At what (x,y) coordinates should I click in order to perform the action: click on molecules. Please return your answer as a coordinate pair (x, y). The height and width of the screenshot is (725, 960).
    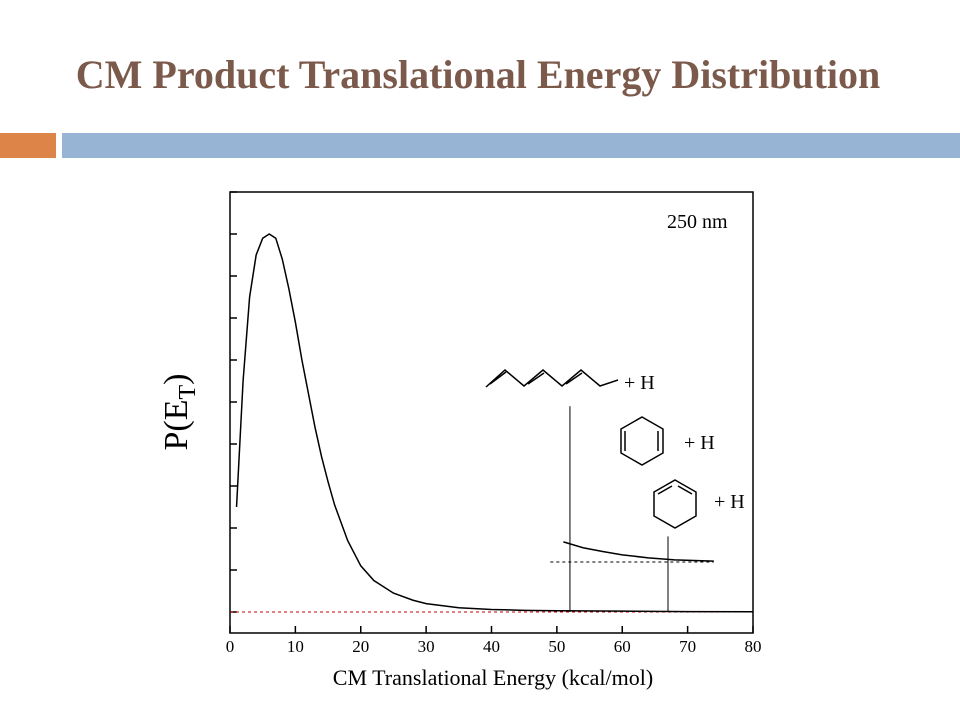
    Looking at the image, I should click on (591, 449).